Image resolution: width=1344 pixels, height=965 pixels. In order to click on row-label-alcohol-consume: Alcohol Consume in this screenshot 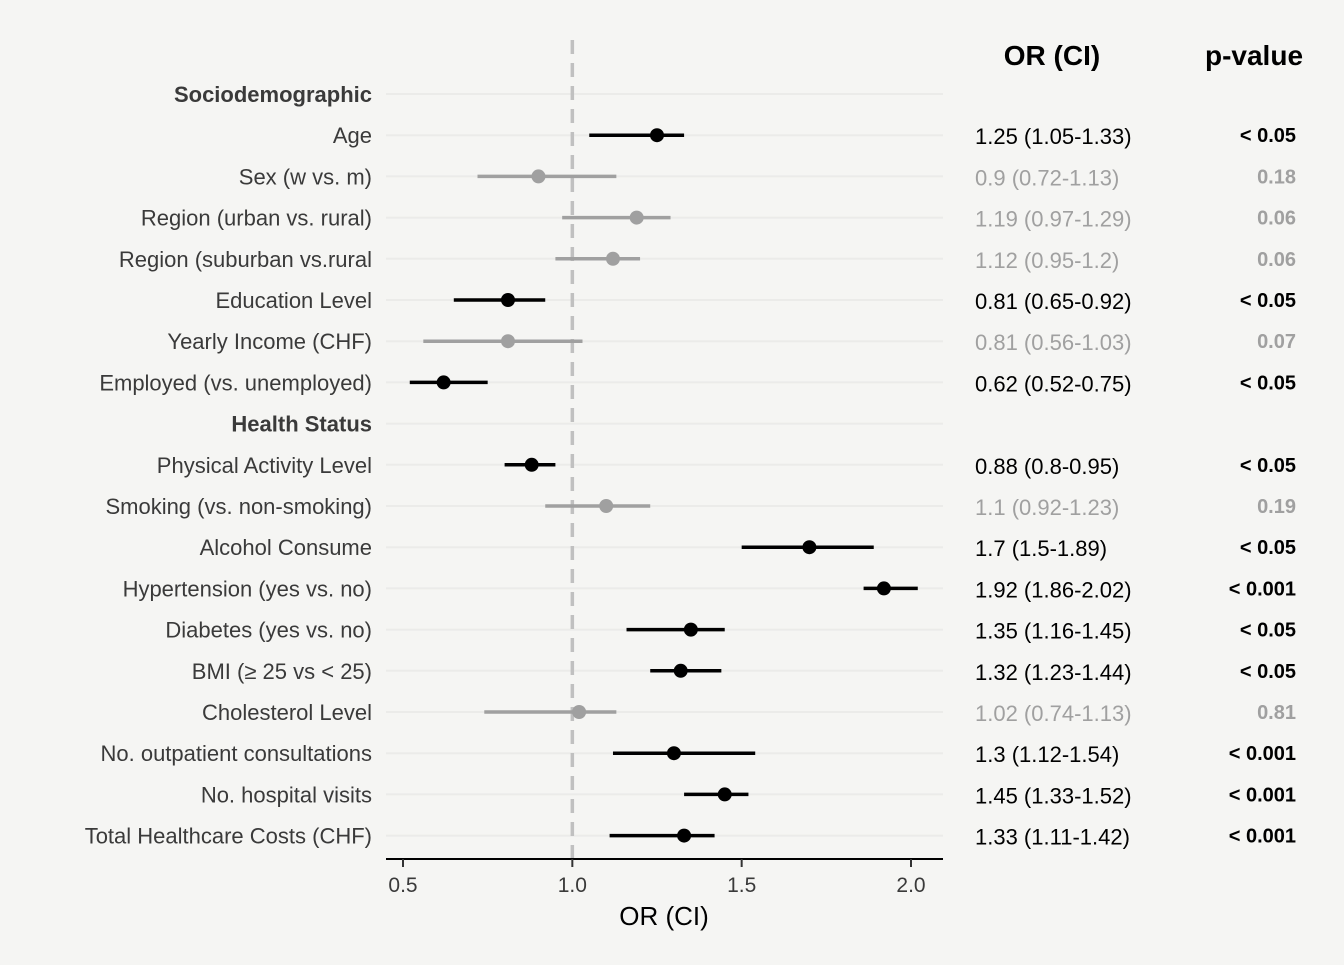, I will do `click(286, 547)`.